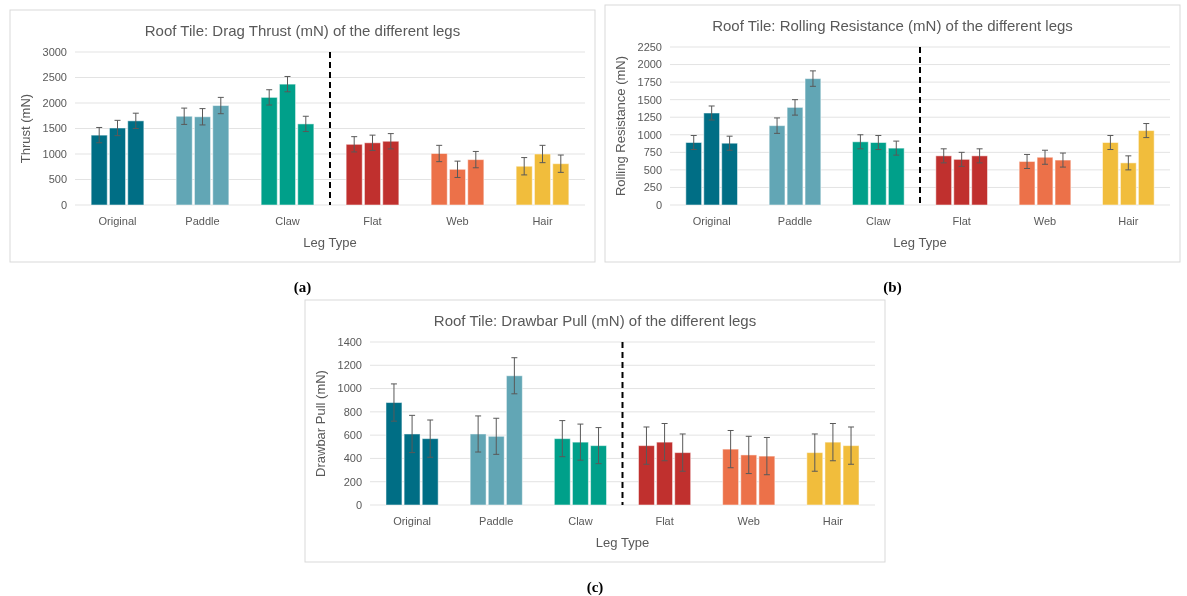 This screenshot has width=1187, height=596. I want to click on y-tick-label: 250, so click(652, 187).